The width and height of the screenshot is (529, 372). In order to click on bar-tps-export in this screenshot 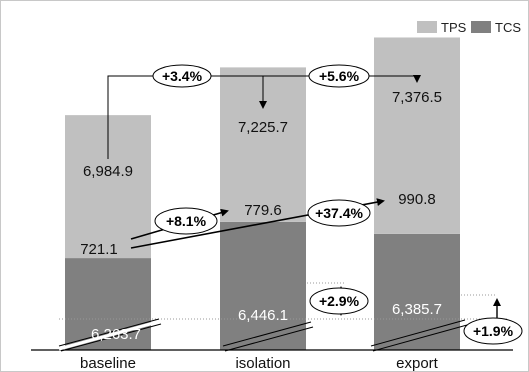, I will do `click(417, 135)`.